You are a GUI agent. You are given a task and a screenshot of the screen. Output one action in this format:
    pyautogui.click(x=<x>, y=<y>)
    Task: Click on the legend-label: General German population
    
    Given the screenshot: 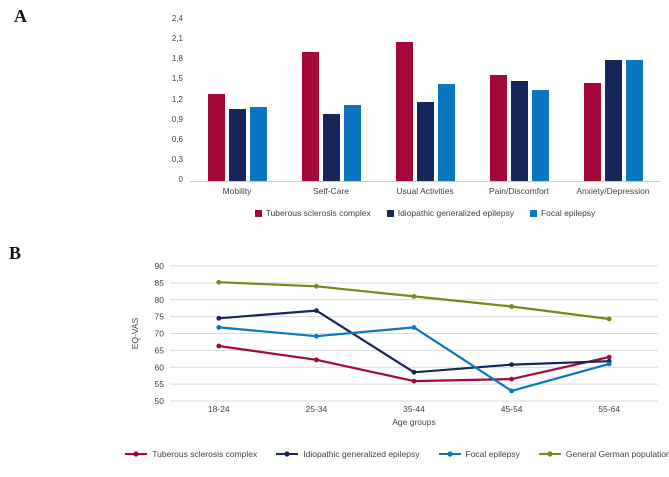 What is the action you would take?
    pyautogui.click(x=617, y=454)
    